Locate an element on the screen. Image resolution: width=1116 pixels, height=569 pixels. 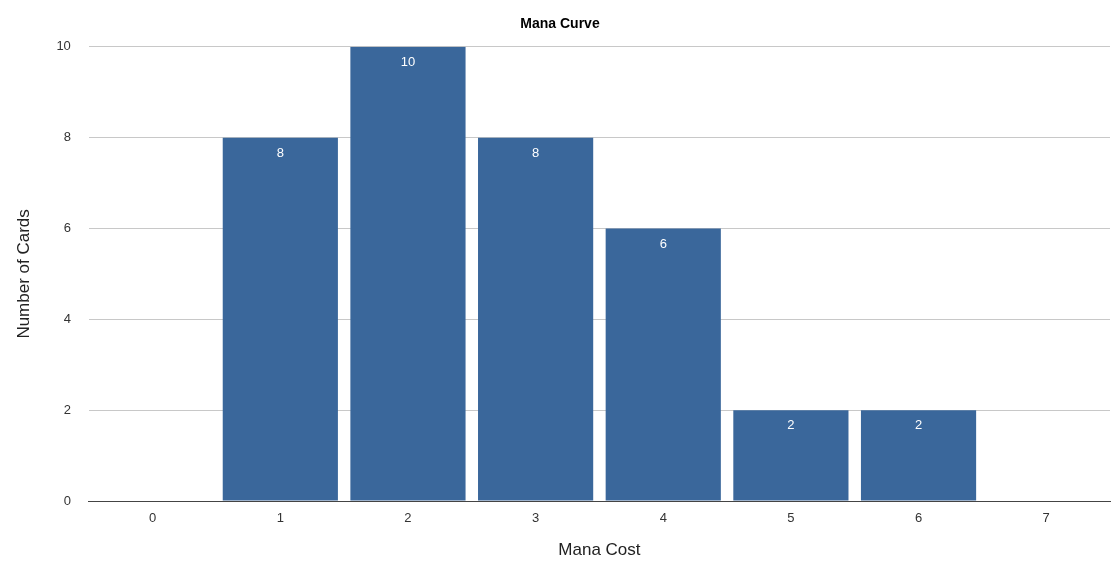
x-tick-label: 7 is located at coordinates (1046, 518).